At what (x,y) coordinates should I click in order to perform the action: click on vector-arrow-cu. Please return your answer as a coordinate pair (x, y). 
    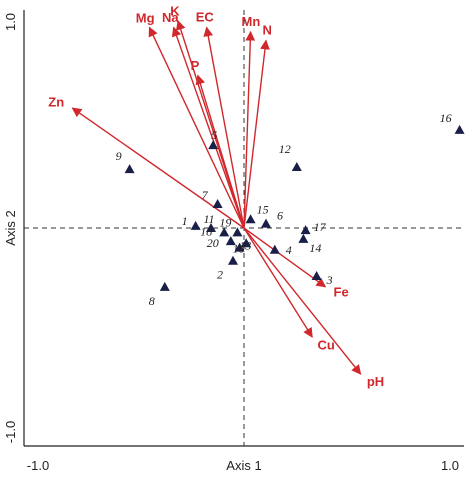
    Looking at the image, I should click on (278, 282).